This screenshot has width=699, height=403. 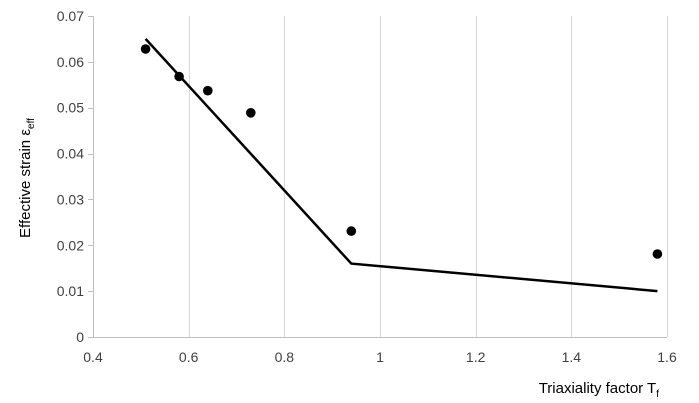 What do you see at coordinates (285, 357) in the screenshot?
I see `x-tick-label: 0.8` at bounding box center [285, 357].